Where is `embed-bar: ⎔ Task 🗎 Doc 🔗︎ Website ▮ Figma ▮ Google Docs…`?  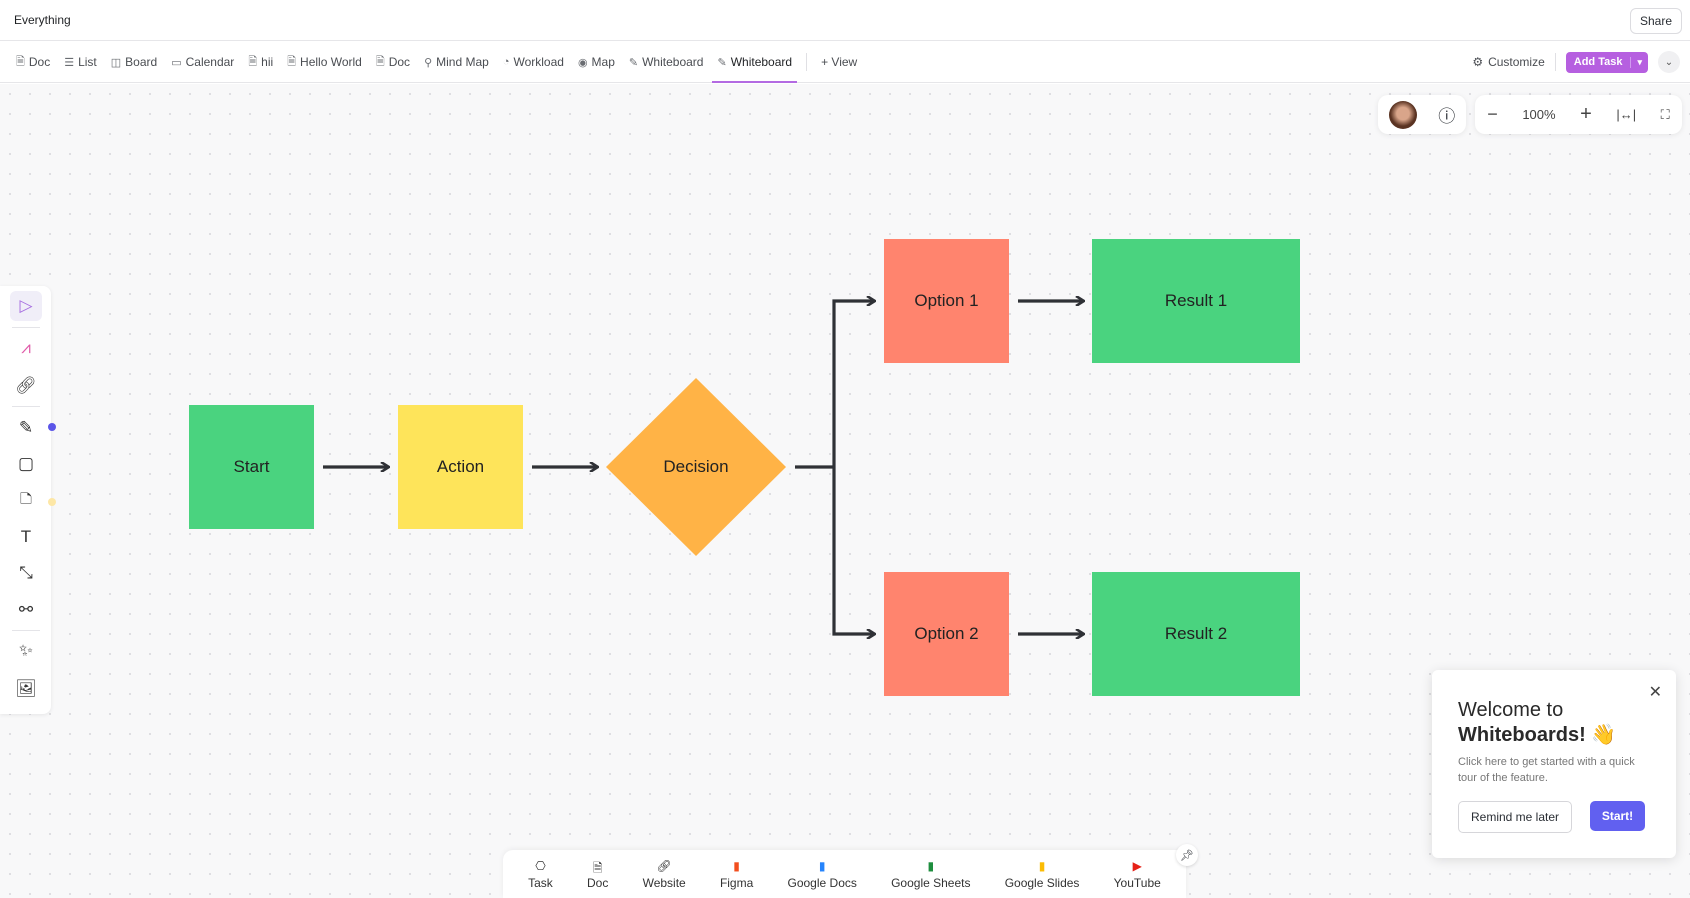 embed-bar: ⎔ Task 🗎 Doc 🔗︎ Website ▮ Figma ▮ Google Docs… is located at coordinates (844, 874).